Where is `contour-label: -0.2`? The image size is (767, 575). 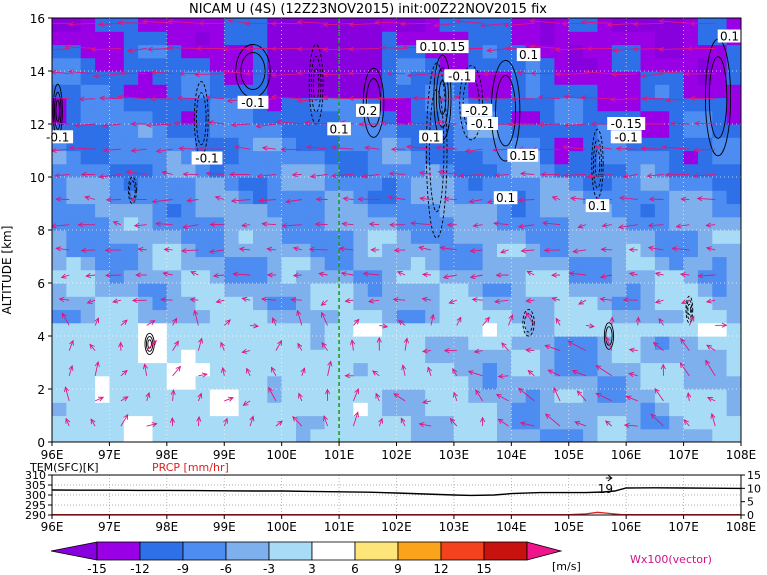 contour-label: -0.2 is located at coordinates (476, 111).